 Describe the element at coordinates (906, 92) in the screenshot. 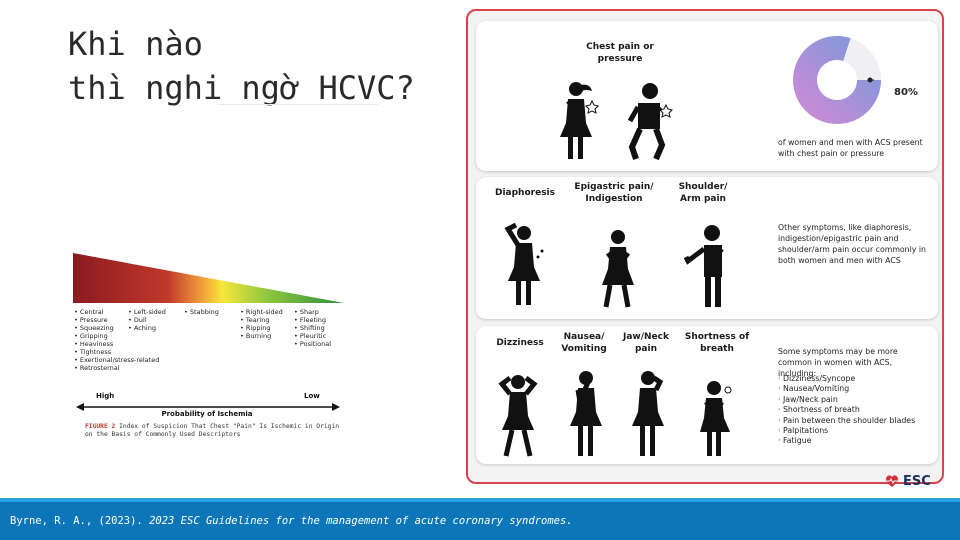

I see `percent-label: 80%` at that location.